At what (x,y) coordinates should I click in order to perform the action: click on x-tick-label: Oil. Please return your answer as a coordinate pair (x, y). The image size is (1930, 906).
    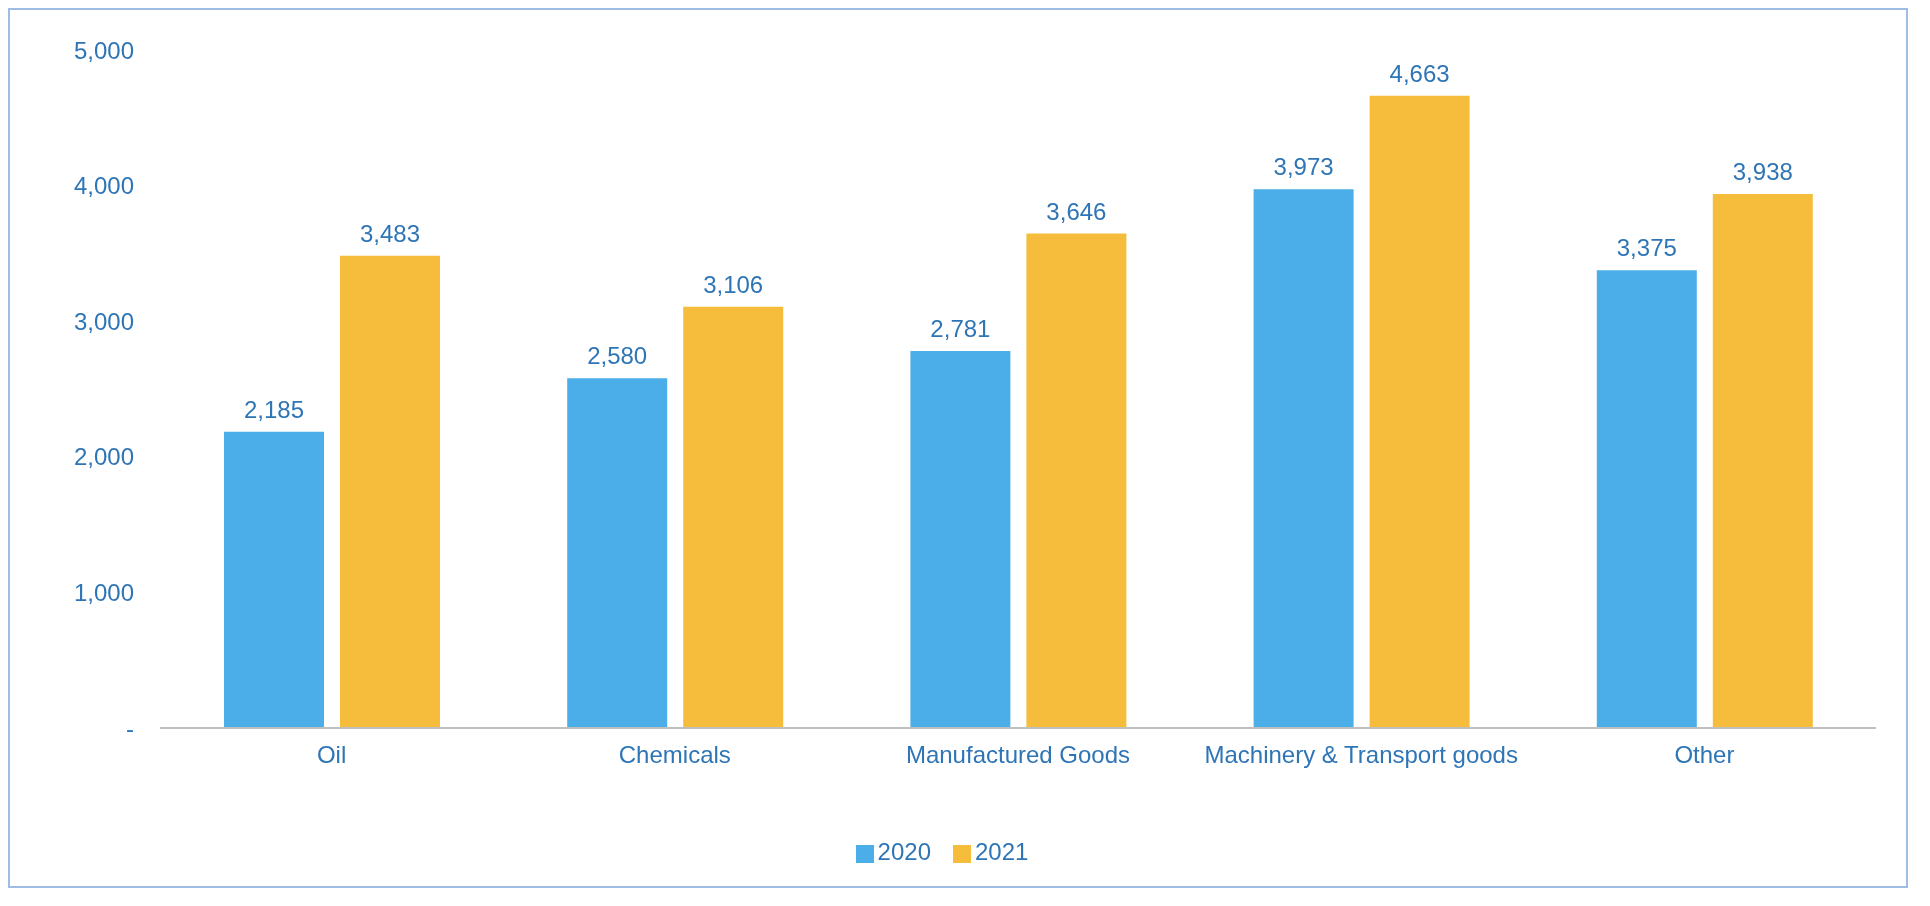
    Looking at the image, I should click on (331, 755).